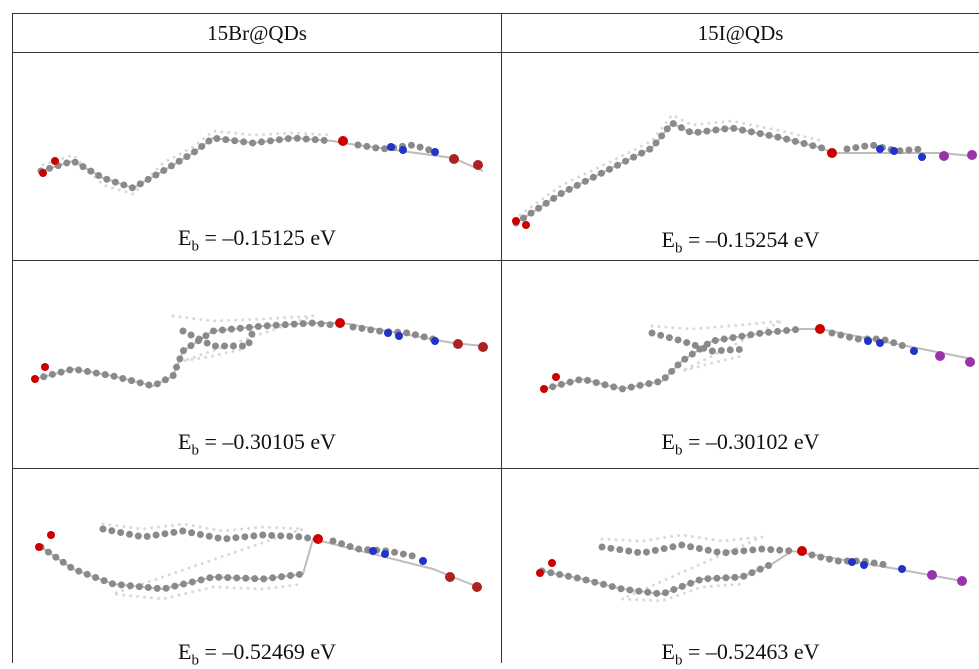 The width and height of the screenshot is (979, 669). I want to click on energy-label: Eb = –0.30105 eV, so click(257, 444).